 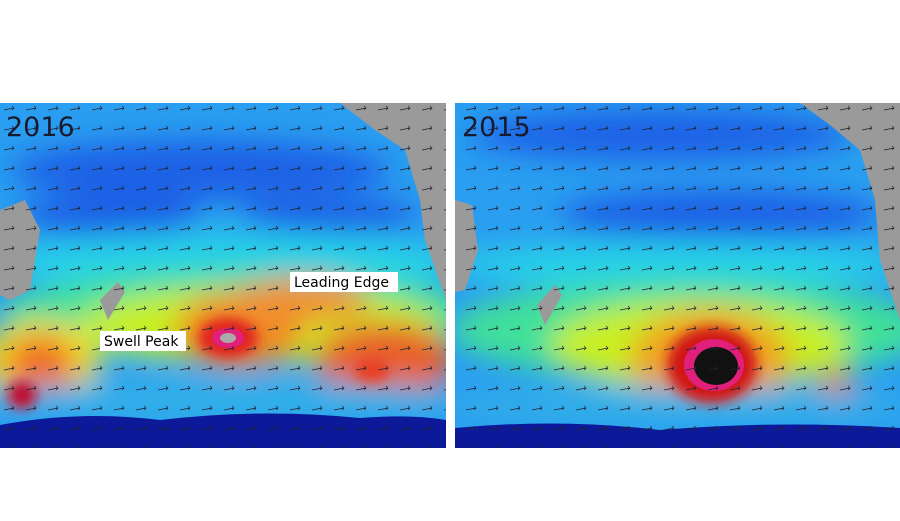 What do you see at coordinates (496, 127) in the screenshot?
I see `year-label: 2015` at bounding box center [496, 127].